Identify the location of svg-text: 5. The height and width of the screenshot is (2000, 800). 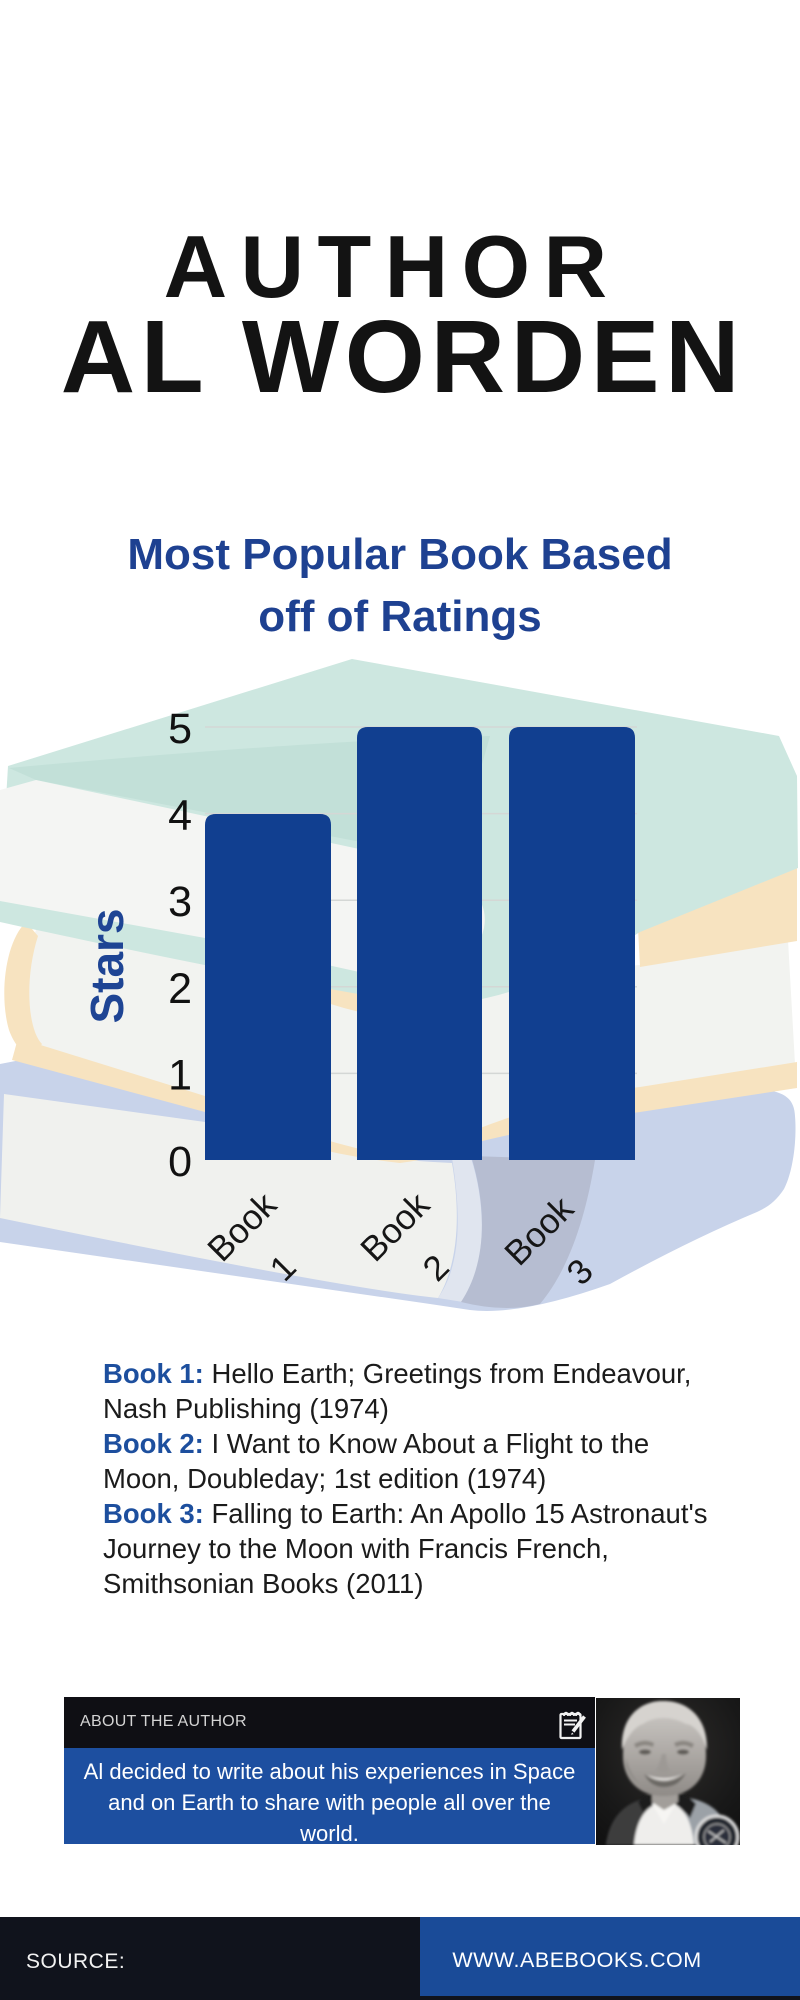
(180, 729).